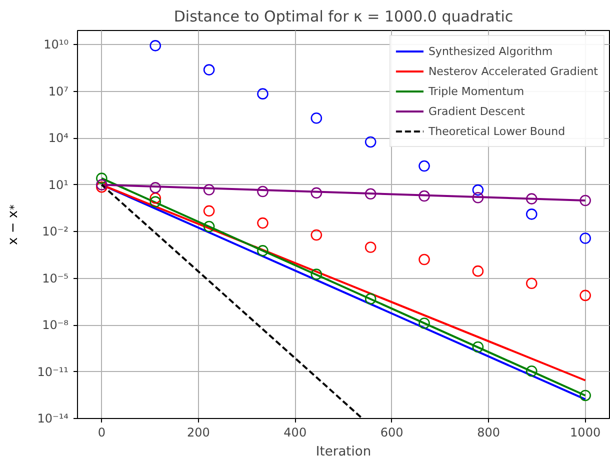 This screenshot has height=466, width=610. Describe the element at coordinates (53, 371) in the screenshot. I see `y-tick-label: 10⁻¹¹` at that location.